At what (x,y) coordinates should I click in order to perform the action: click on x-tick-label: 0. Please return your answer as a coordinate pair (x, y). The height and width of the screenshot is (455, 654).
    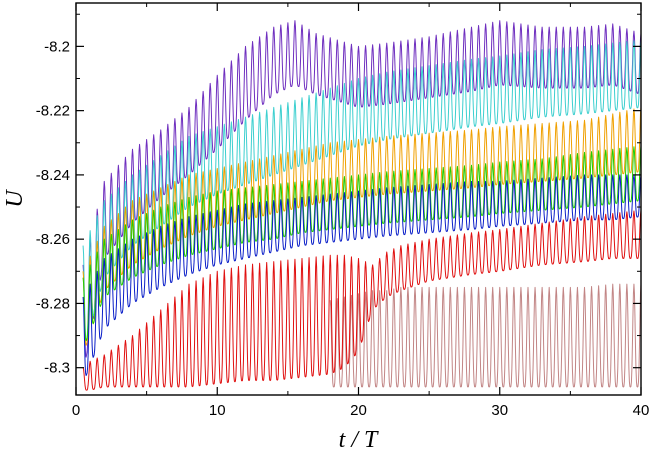
    Looking at the image, I should click on (76, 410).